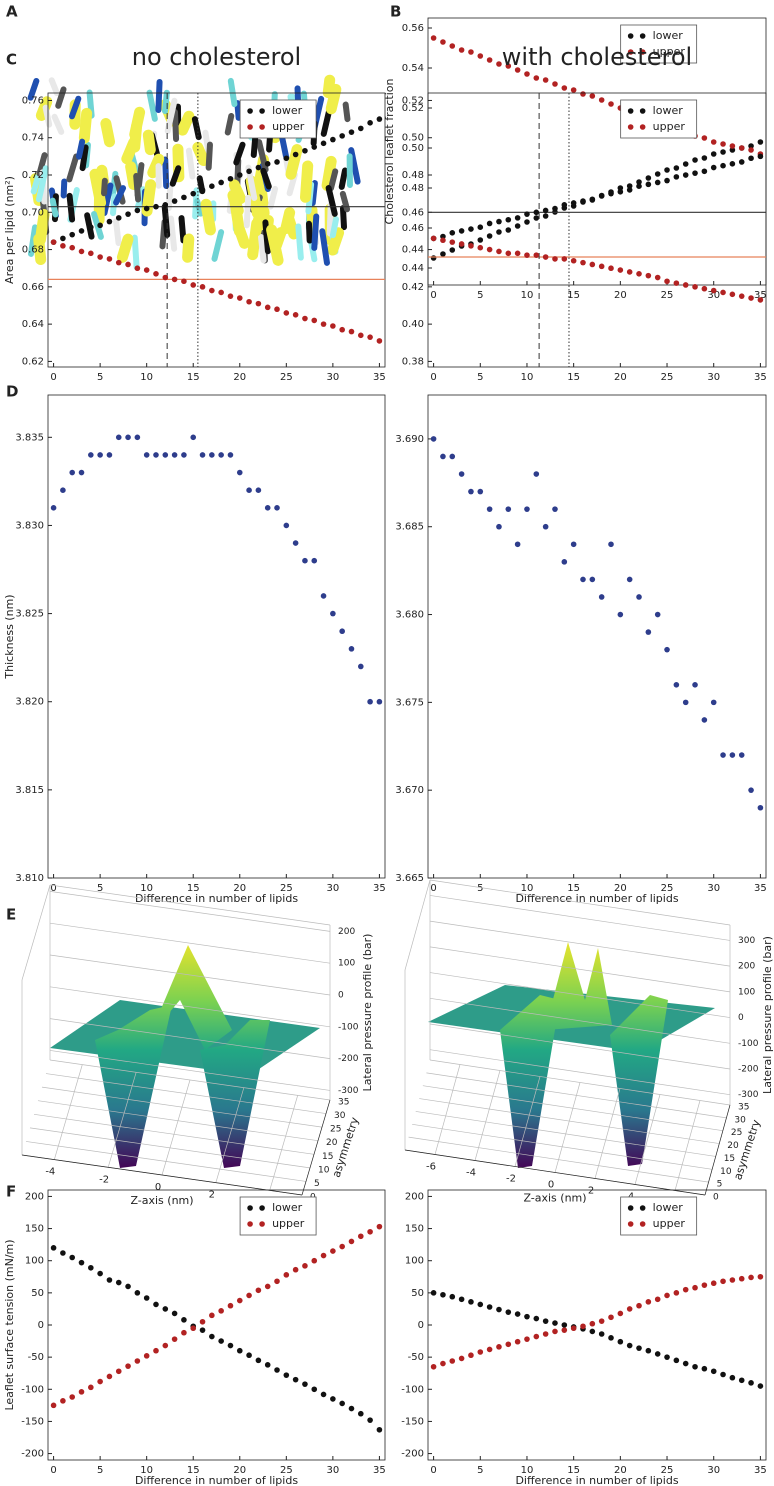 The width and height of the screenshot is (774, 1486). I want to click on plot-frame, so click(216, 1325).